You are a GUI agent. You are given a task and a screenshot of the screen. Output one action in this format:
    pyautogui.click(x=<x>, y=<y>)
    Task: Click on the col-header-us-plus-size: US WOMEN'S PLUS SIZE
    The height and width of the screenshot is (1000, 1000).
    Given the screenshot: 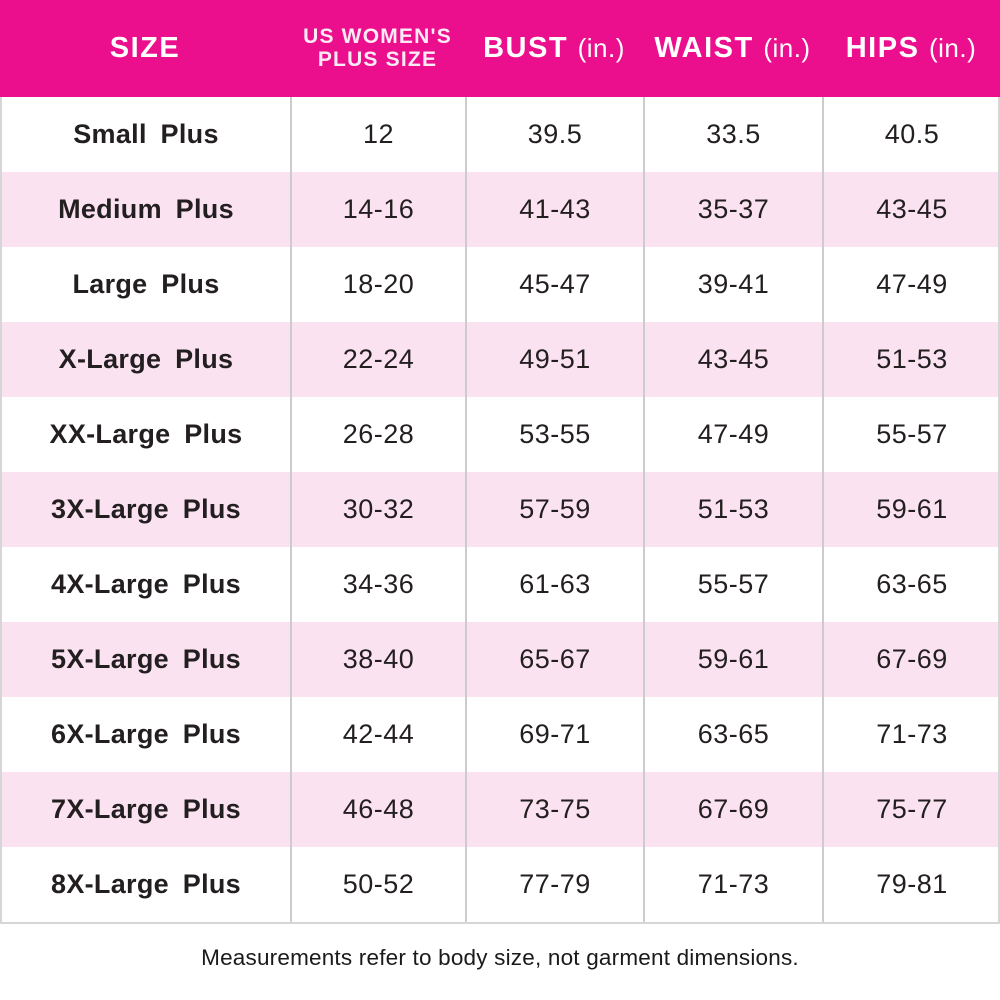 What is the action you would take?
    pyautogui.click(x=377, y=48)
    